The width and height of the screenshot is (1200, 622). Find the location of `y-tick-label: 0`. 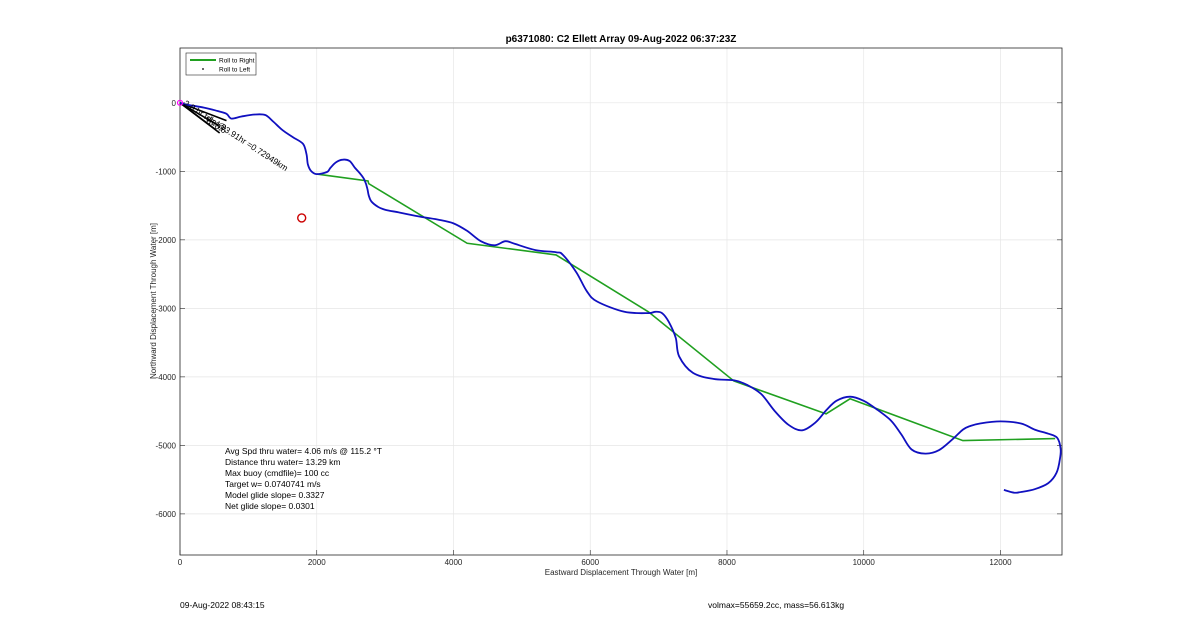

y-tick-label: 0 is located at coordinates (174, 103).